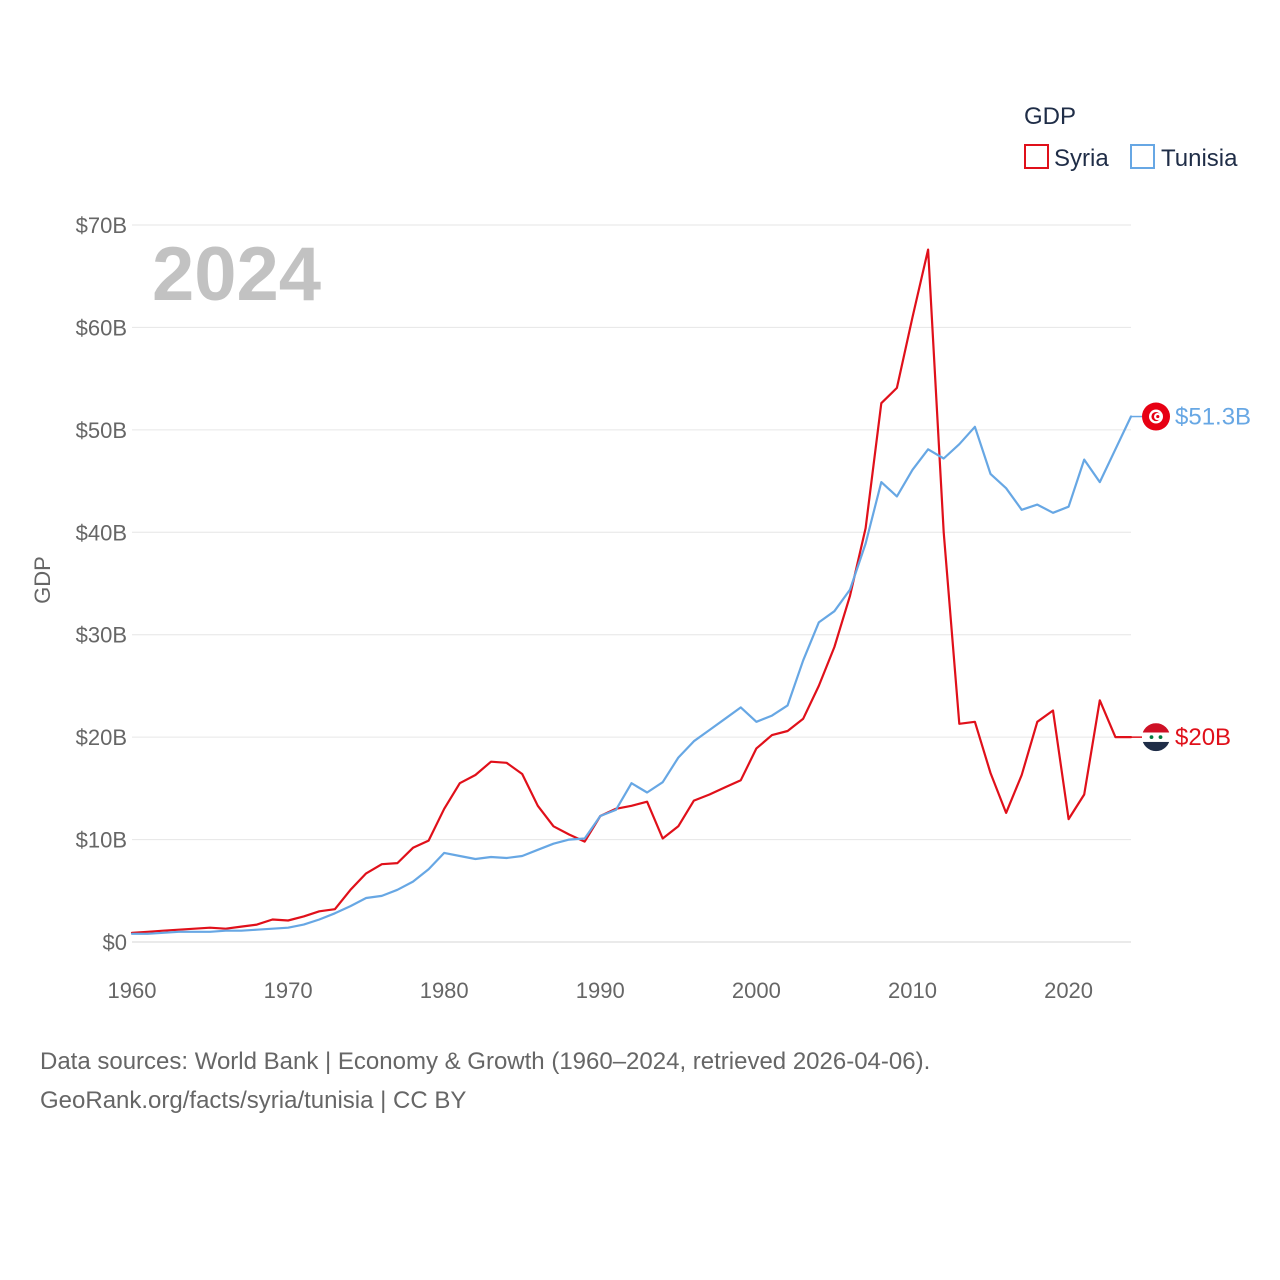  I want to click on y-tick-label: $10B, so click(101, 840).